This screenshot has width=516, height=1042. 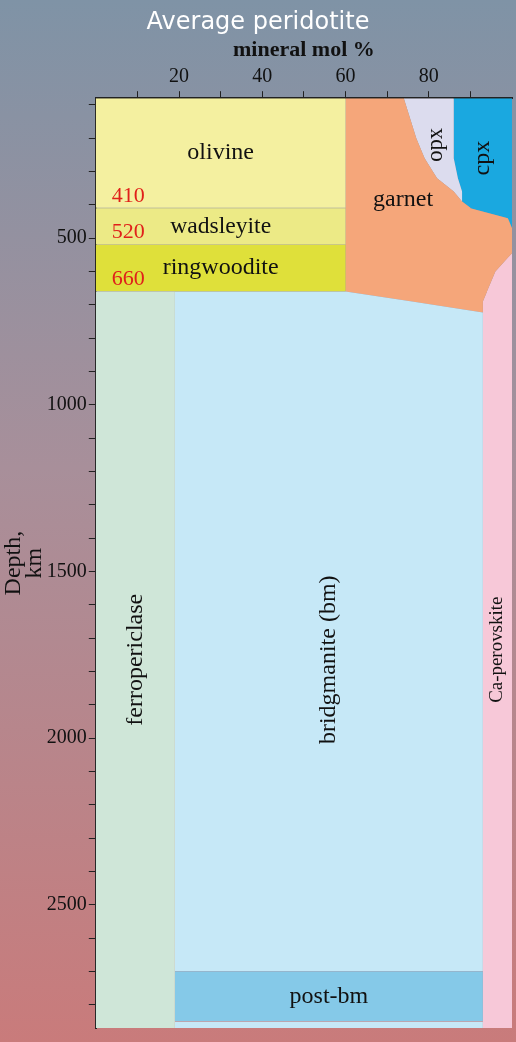 I want to click on x-tick-label: 60, so click(x=345, y=75).